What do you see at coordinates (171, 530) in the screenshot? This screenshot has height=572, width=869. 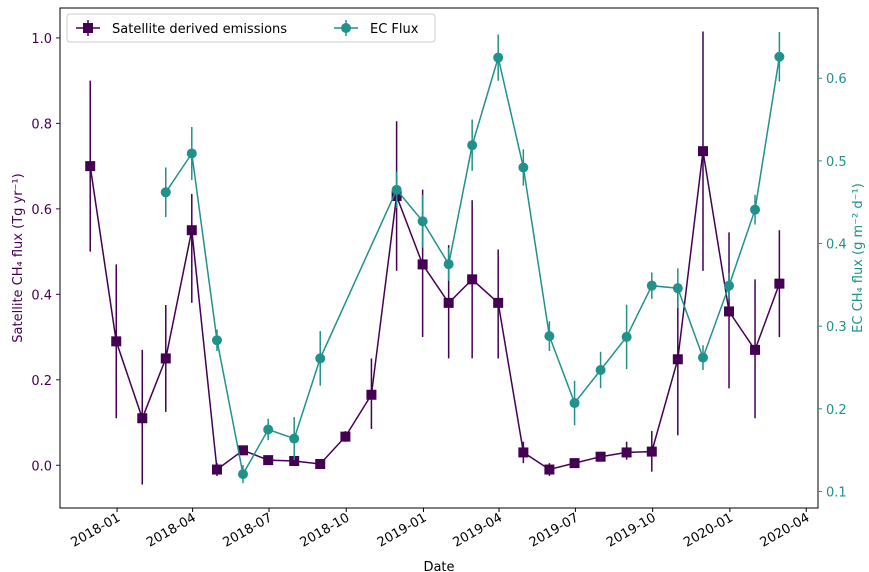 I see `x-tick-label: 2018-04` at bounding box center [171, 530].